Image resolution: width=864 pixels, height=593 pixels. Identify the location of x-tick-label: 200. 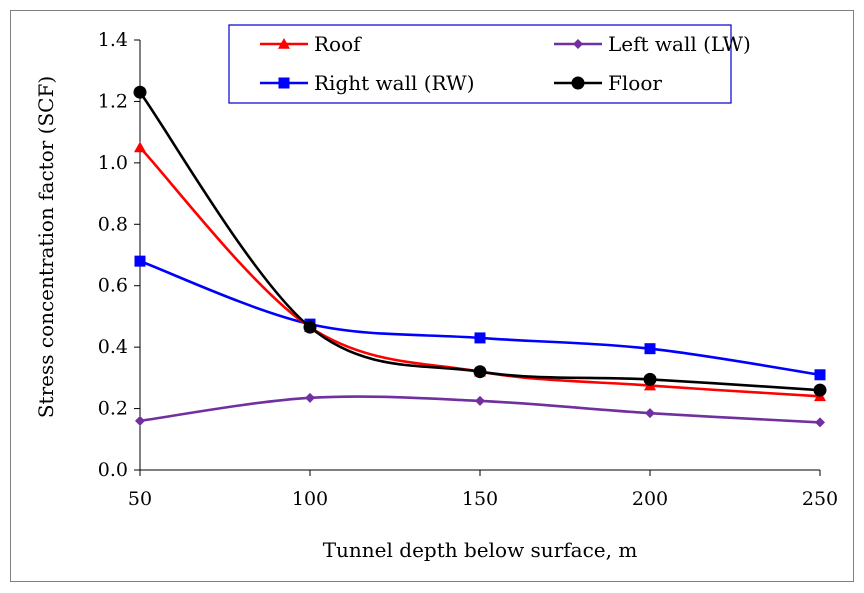
(650, 499).